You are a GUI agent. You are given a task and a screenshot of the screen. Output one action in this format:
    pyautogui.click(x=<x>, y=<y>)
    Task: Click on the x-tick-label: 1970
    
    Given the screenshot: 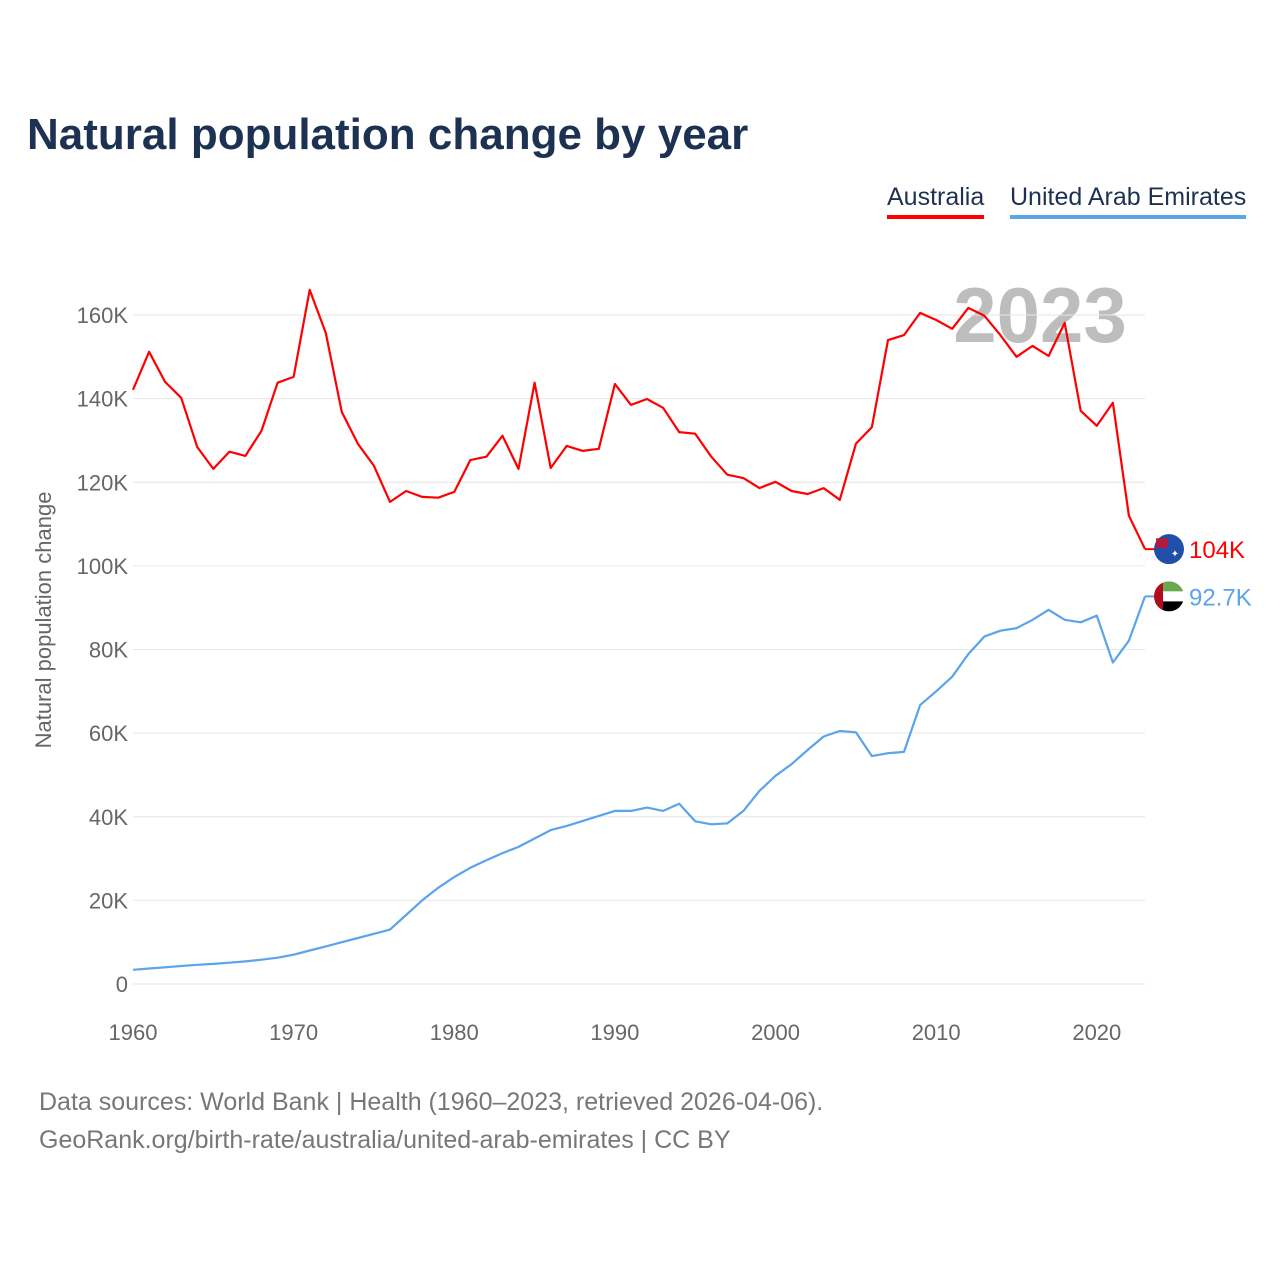 What is the action you would take?
    pyautogui.click(x=293, y=1032)
    